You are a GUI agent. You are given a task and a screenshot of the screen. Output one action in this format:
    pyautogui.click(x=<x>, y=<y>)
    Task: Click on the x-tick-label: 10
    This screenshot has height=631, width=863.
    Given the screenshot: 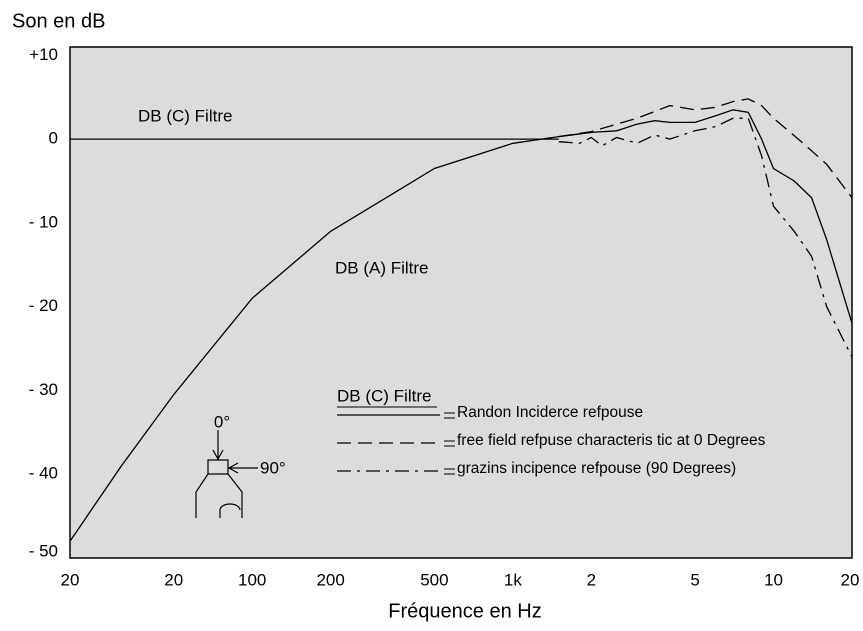 What is the action you would take?
    pyautogui.click(x=773, y=579)
    